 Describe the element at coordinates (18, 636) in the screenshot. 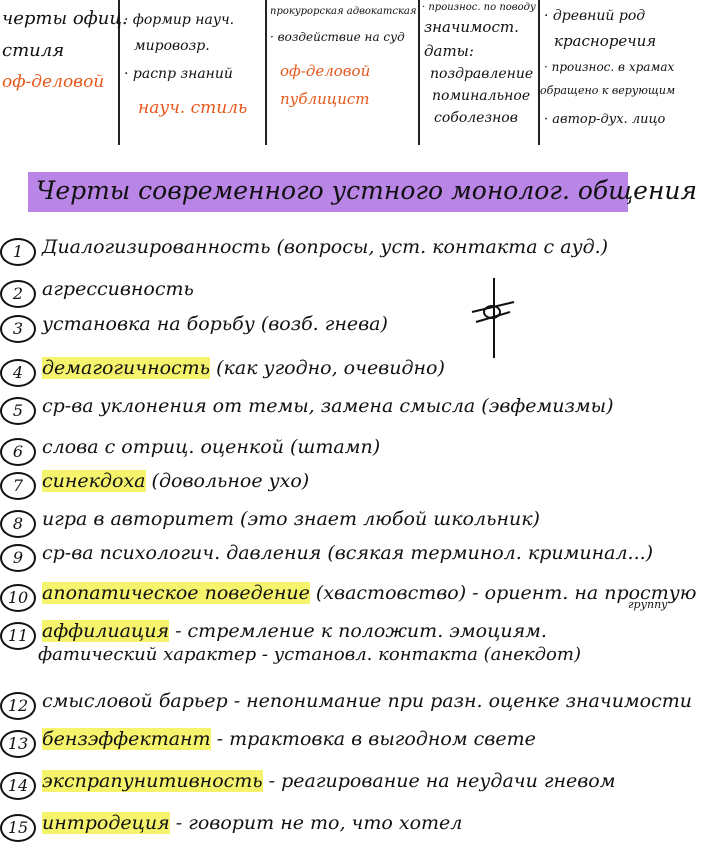

I see `item-number: 11` at that location.